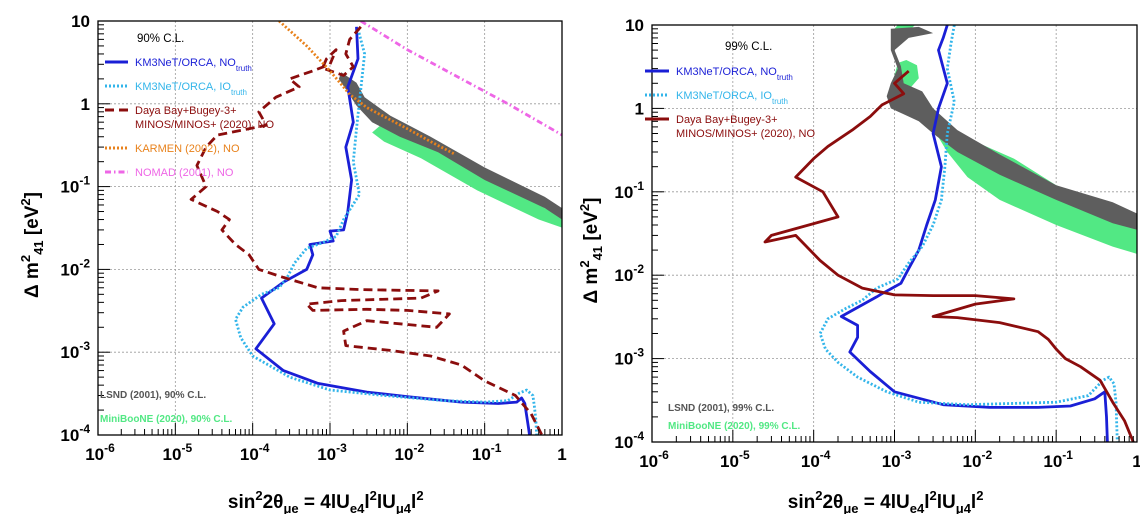 The height and width of the screenshot is (514, 1140). What do you see at coordinates (467, 176) in the screenshot?
I see `miniboone-region` at bounding box center [467, 176].